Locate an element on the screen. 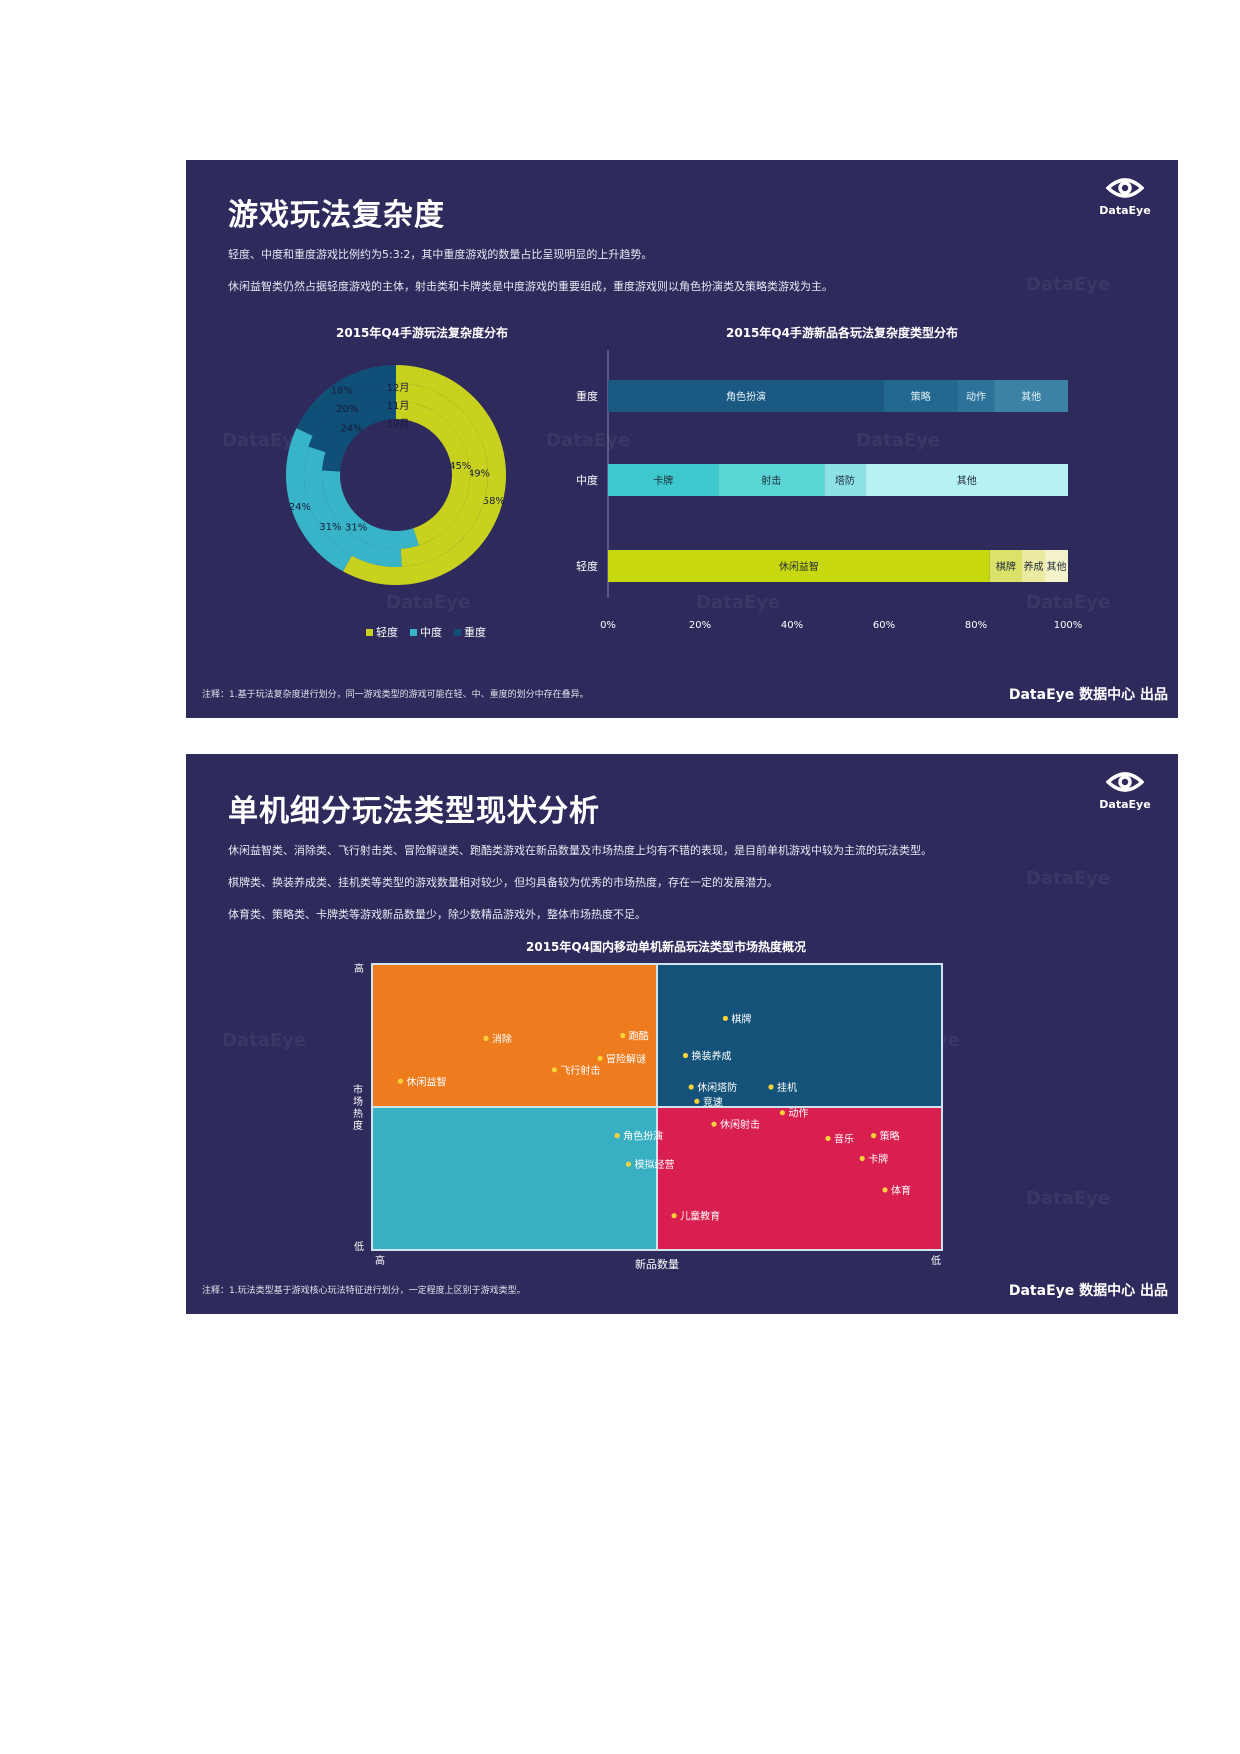 Image resolution: width=1240 pixels, height=1754 pixels. scatter-point-label: 休闲益智 is located at coordinates (427, 1081).